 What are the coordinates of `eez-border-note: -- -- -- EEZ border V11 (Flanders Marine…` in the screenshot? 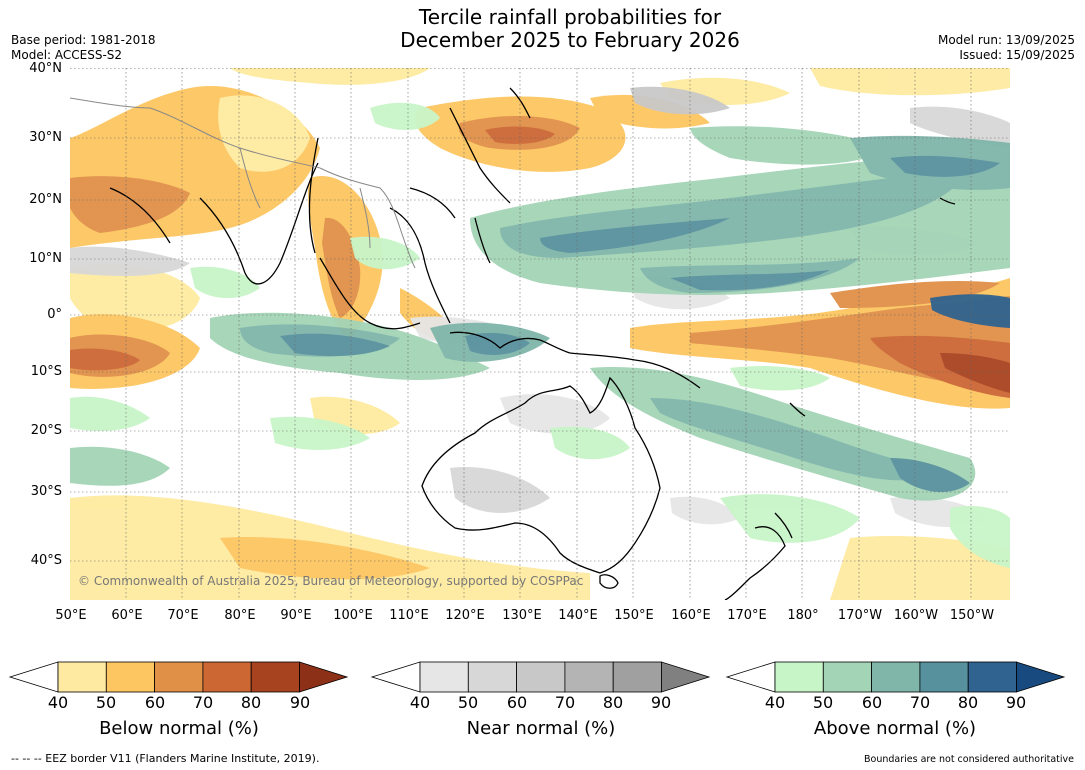 It's located at (165, 758).